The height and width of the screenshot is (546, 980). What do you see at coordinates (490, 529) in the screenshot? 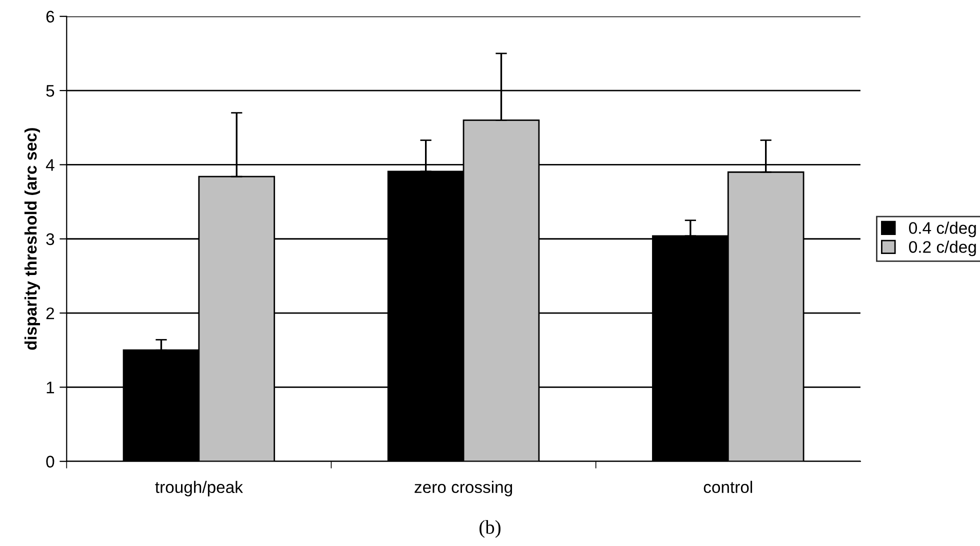
I see `text: (b)` at bounding box center [490, 529].